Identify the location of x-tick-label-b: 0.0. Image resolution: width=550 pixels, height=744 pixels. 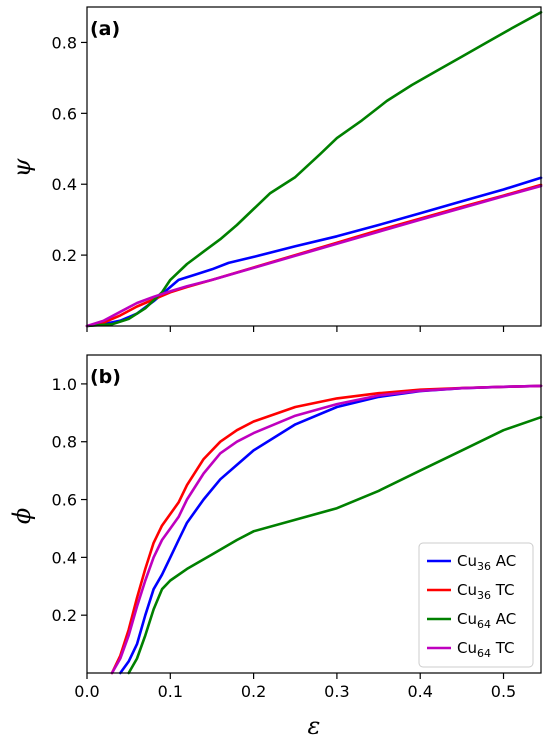
(86, 691).